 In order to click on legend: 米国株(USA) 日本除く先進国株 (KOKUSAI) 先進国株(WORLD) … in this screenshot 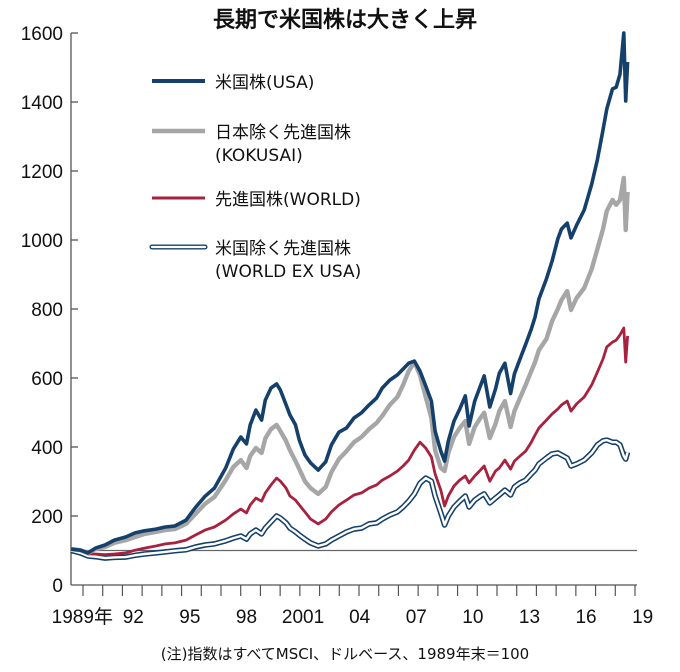, I will do `click(255, 177)`.